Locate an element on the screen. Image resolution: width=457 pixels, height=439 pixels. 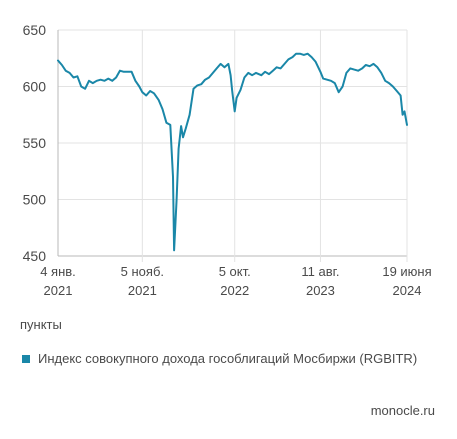
x-tick-label: 5 нояб. is located at coordinates (142, 271).